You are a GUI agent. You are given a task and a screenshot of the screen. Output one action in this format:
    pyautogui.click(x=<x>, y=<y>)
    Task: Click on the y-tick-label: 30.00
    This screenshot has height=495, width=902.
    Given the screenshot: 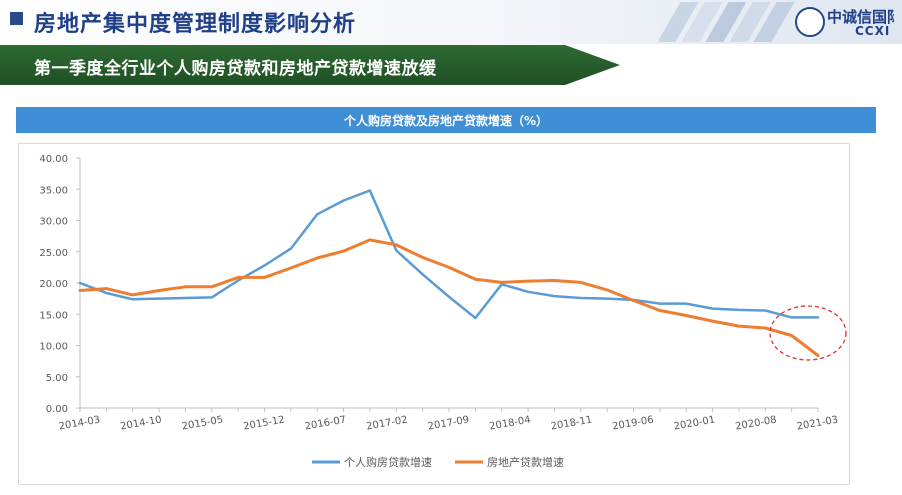 What is the action you would take?
    pyautogui.click(x=53, y=222)
    